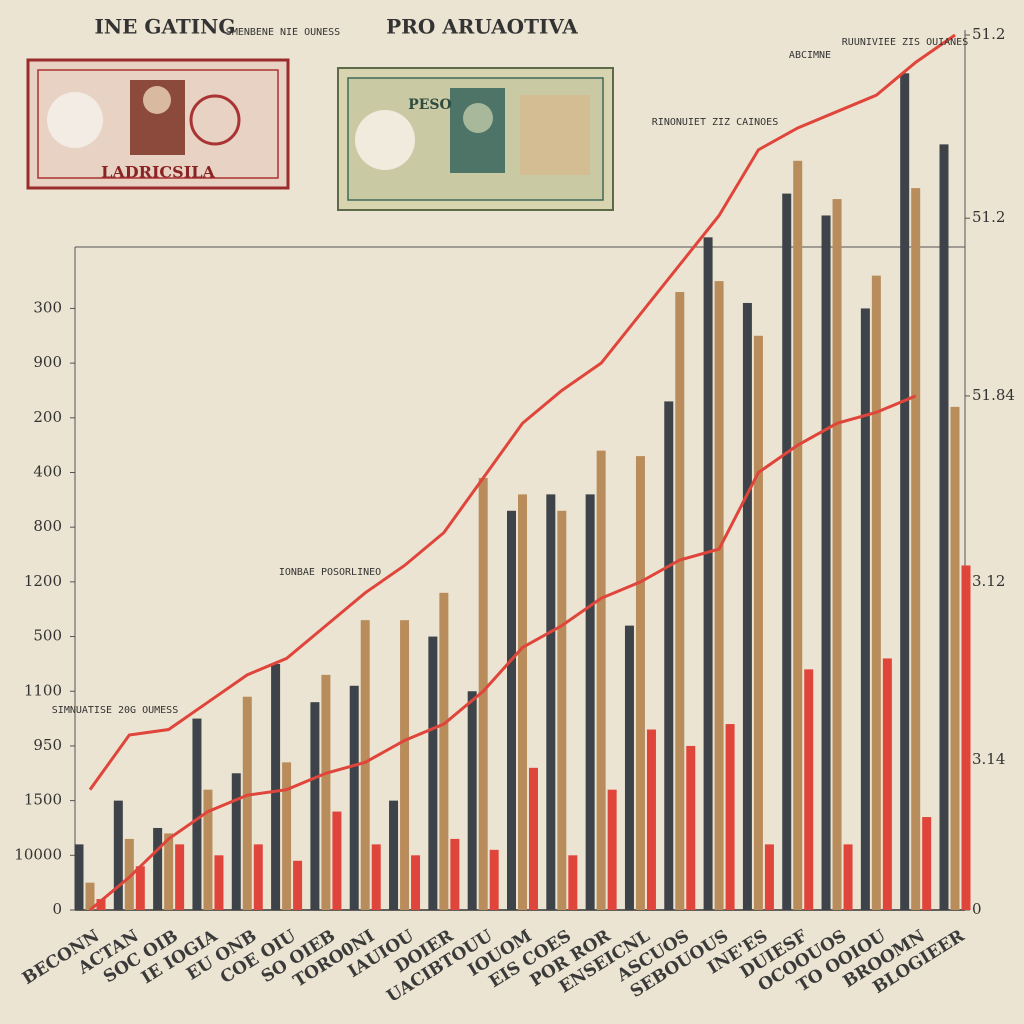 The width and height of the screenshot is (1024, 1024). What do you see at coordinates (47, 362) in the screenshot?
I see `y-tick-label: 900` at bounding box center [47, 362].